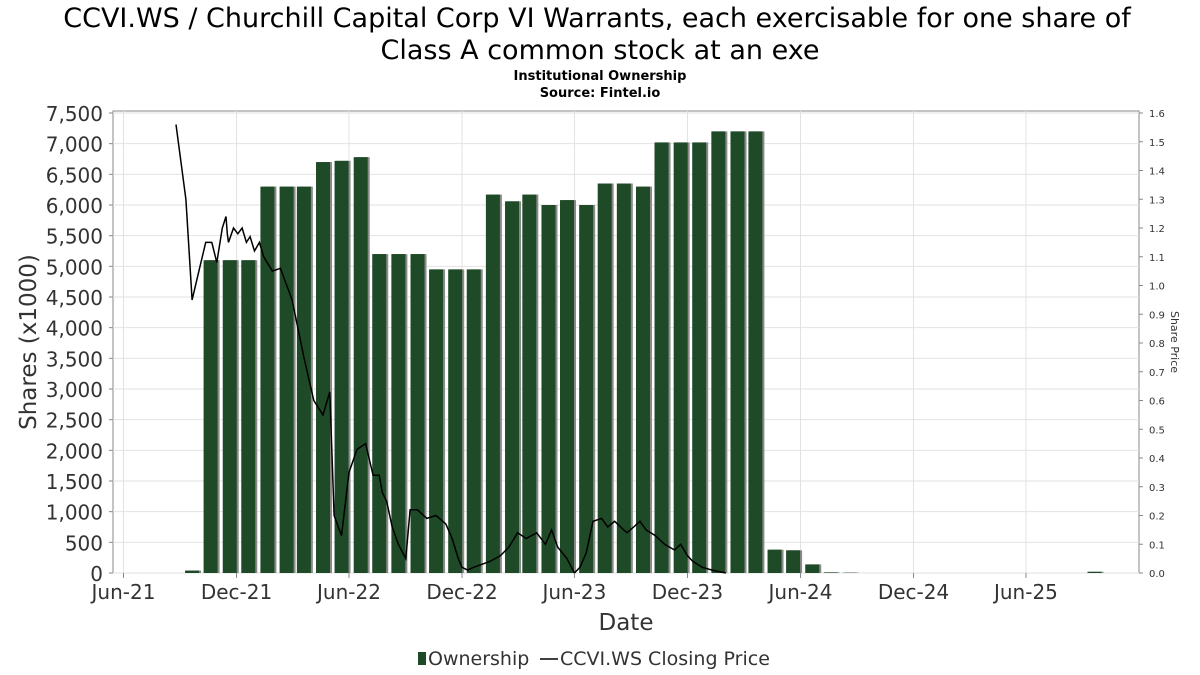 The image size is (1200, 675). Describe the element at coordinates (1157, 517) in the screenshot. I see `y2-tick-label: 0.2` at that location.